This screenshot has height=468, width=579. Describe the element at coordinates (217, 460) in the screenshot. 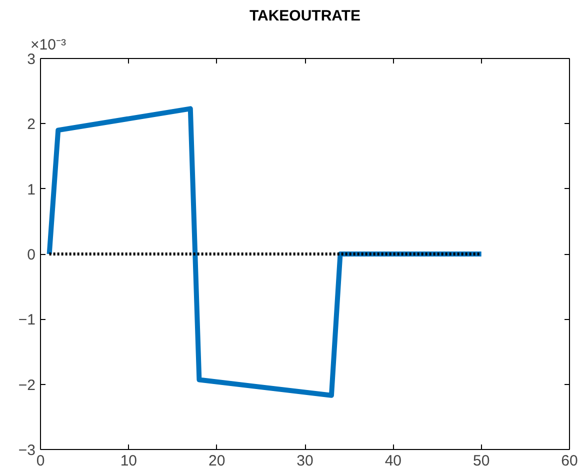

I see `x-tick-label: 20` at that location.